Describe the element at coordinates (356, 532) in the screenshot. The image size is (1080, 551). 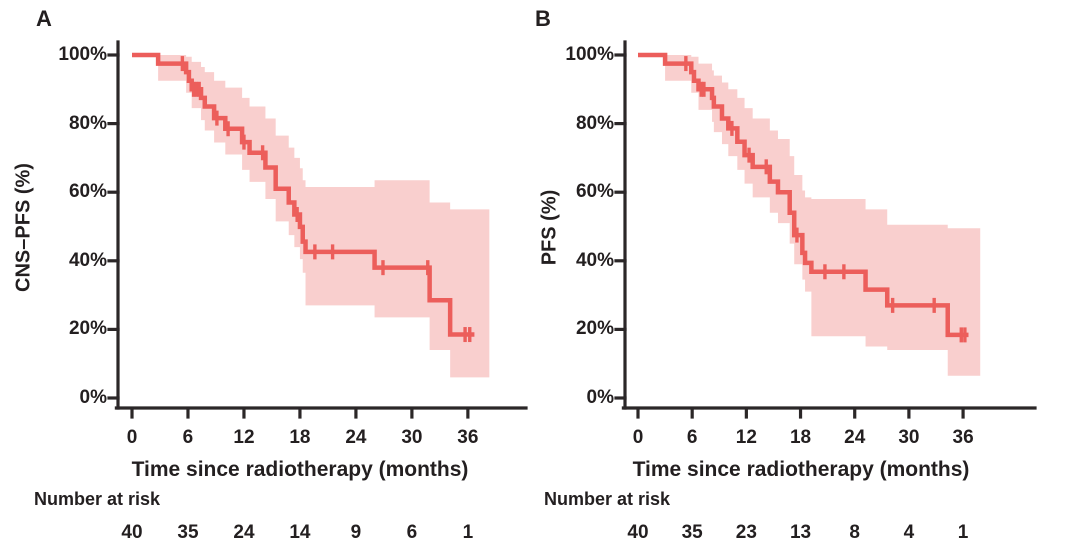
I see `number-at-risk-value: 9` at that location.